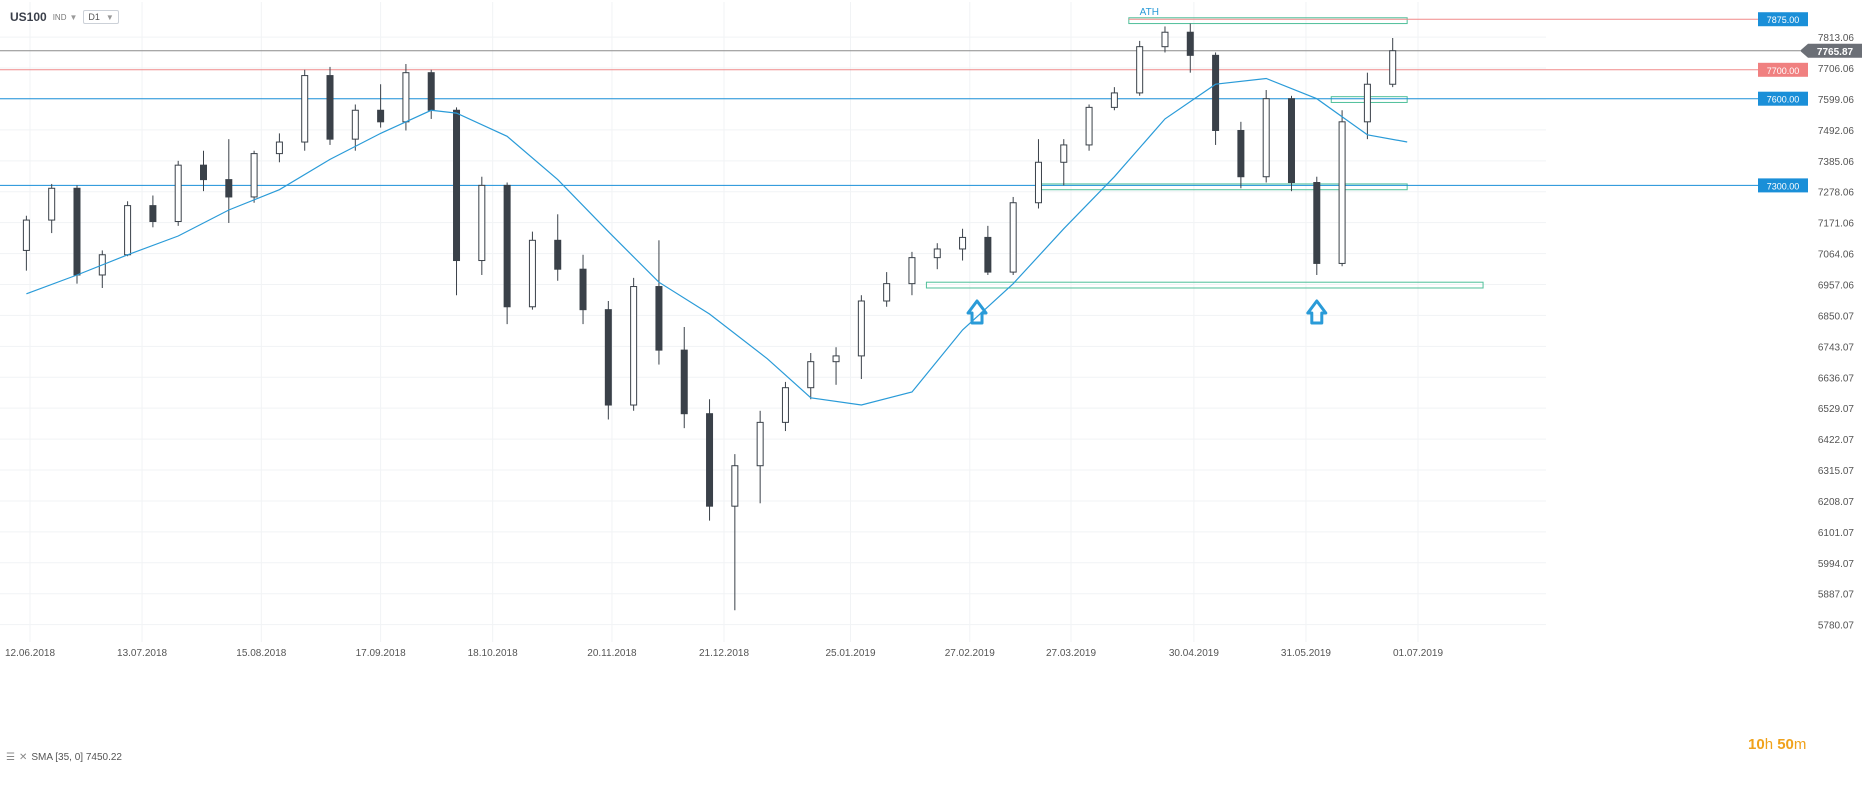 This screenshot has height=788, width=1866. What do you see at coordinates (30, 653) in the screenshot?
I see `x-tick-label: 12.06.2018` at bounding box center [30, 653].